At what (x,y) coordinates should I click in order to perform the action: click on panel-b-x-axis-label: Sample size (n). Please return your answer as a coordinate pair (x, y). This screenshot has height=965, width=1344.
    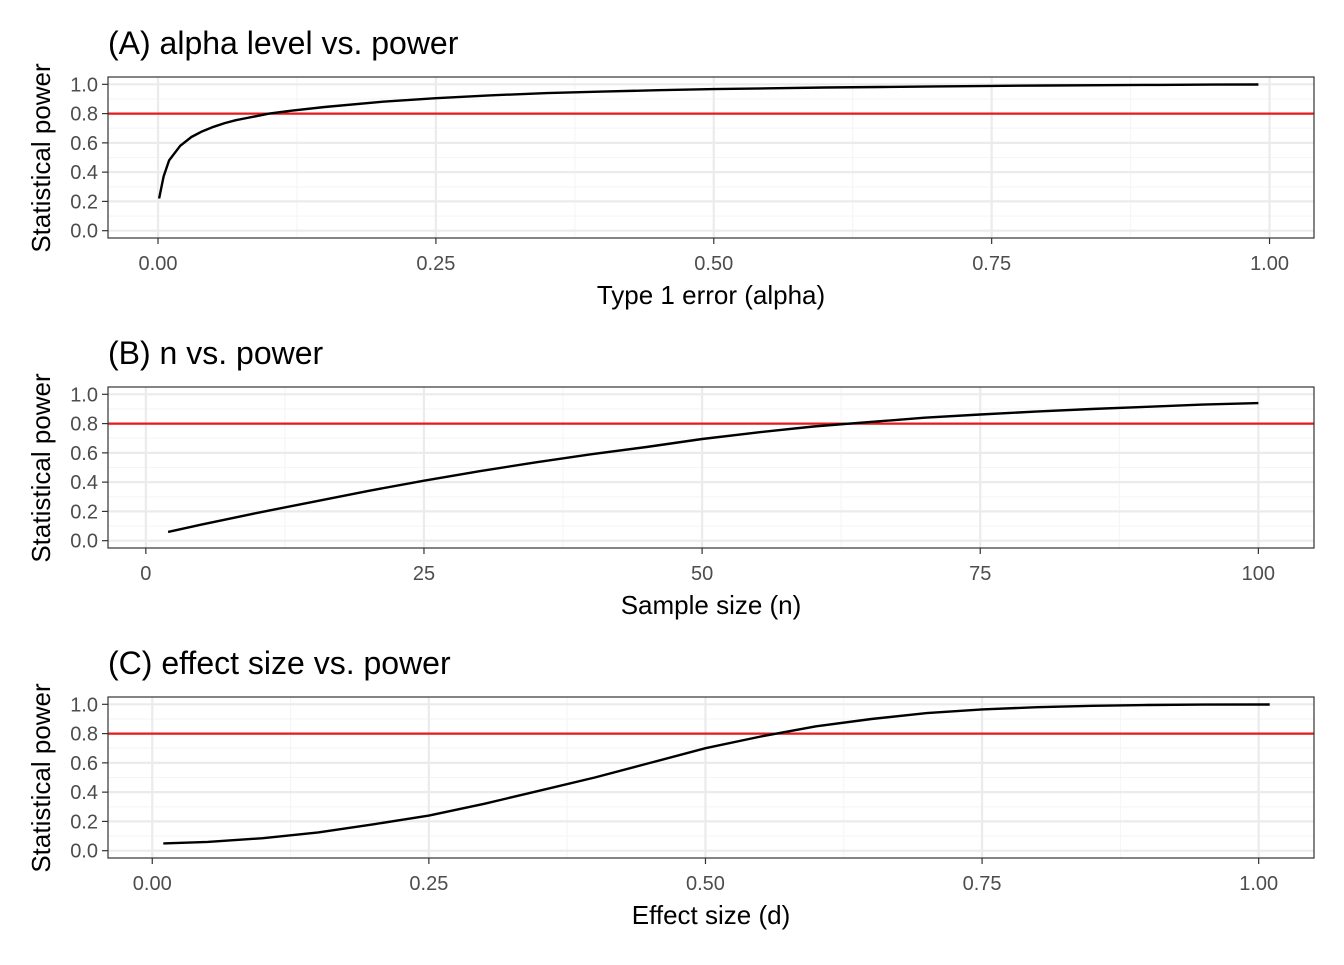
    Looking at the image, I should click on (711, 605).